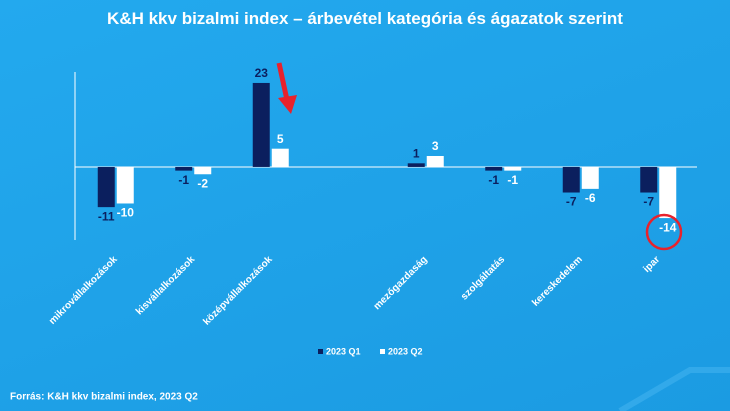  What do you see at coordinates (83, 290) in the screenshot?
I see `x-tick-label: mikrovállalkozások` at bounding box center [83, 290].